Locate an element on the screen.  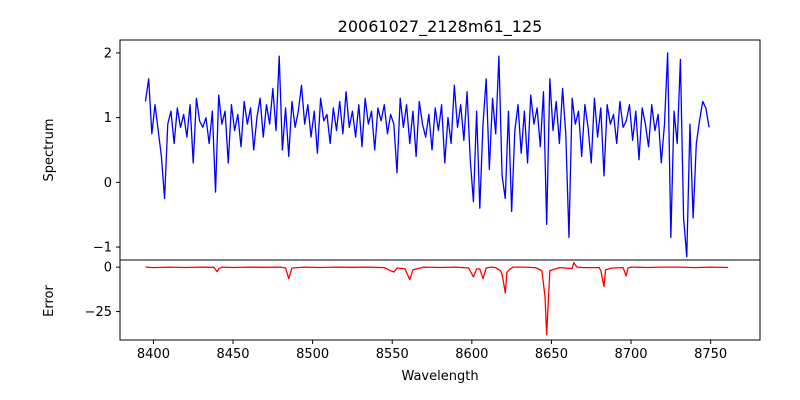
spectrum-ytick-label-3: 2 is located at coordinates (108, 53).